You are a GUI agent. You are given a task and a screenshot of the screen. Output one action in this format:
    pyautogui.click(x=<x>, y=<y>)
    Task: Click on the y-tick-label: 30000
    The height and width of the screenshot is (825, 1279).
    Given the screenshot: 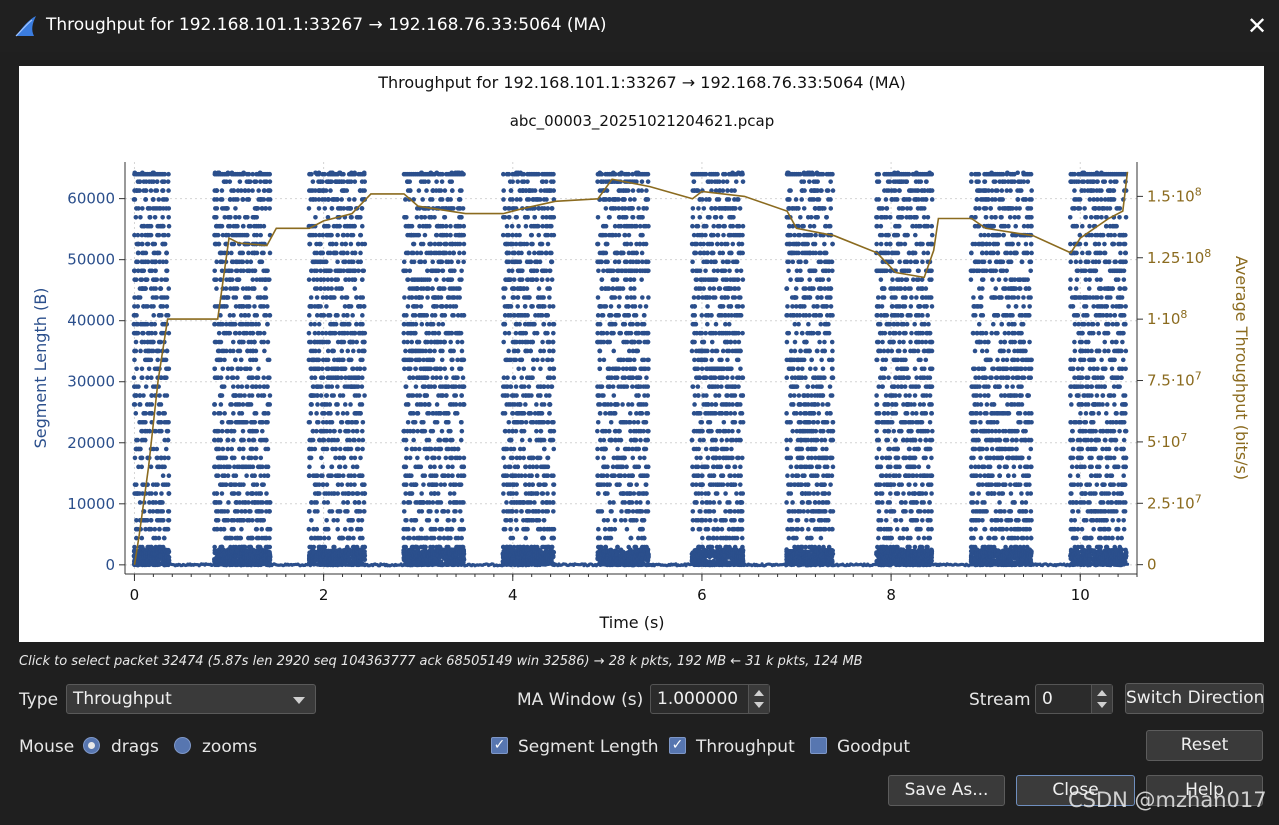 What is the action you would take?
    pyautogui.click(x=91, y=382)
    